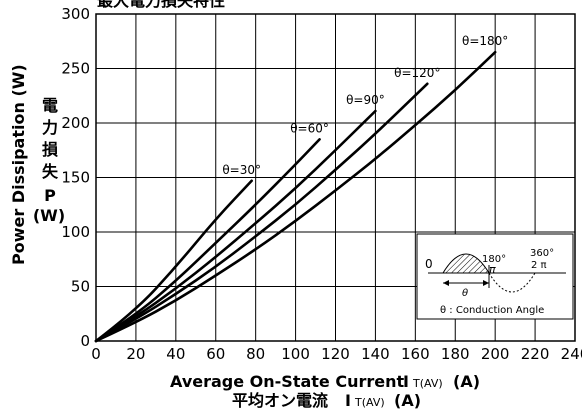  What do you see at coordinates (287, 381) in the screenshot?
I see `x-axis-label: Average On-State Current` at bounding box center [287, 381].